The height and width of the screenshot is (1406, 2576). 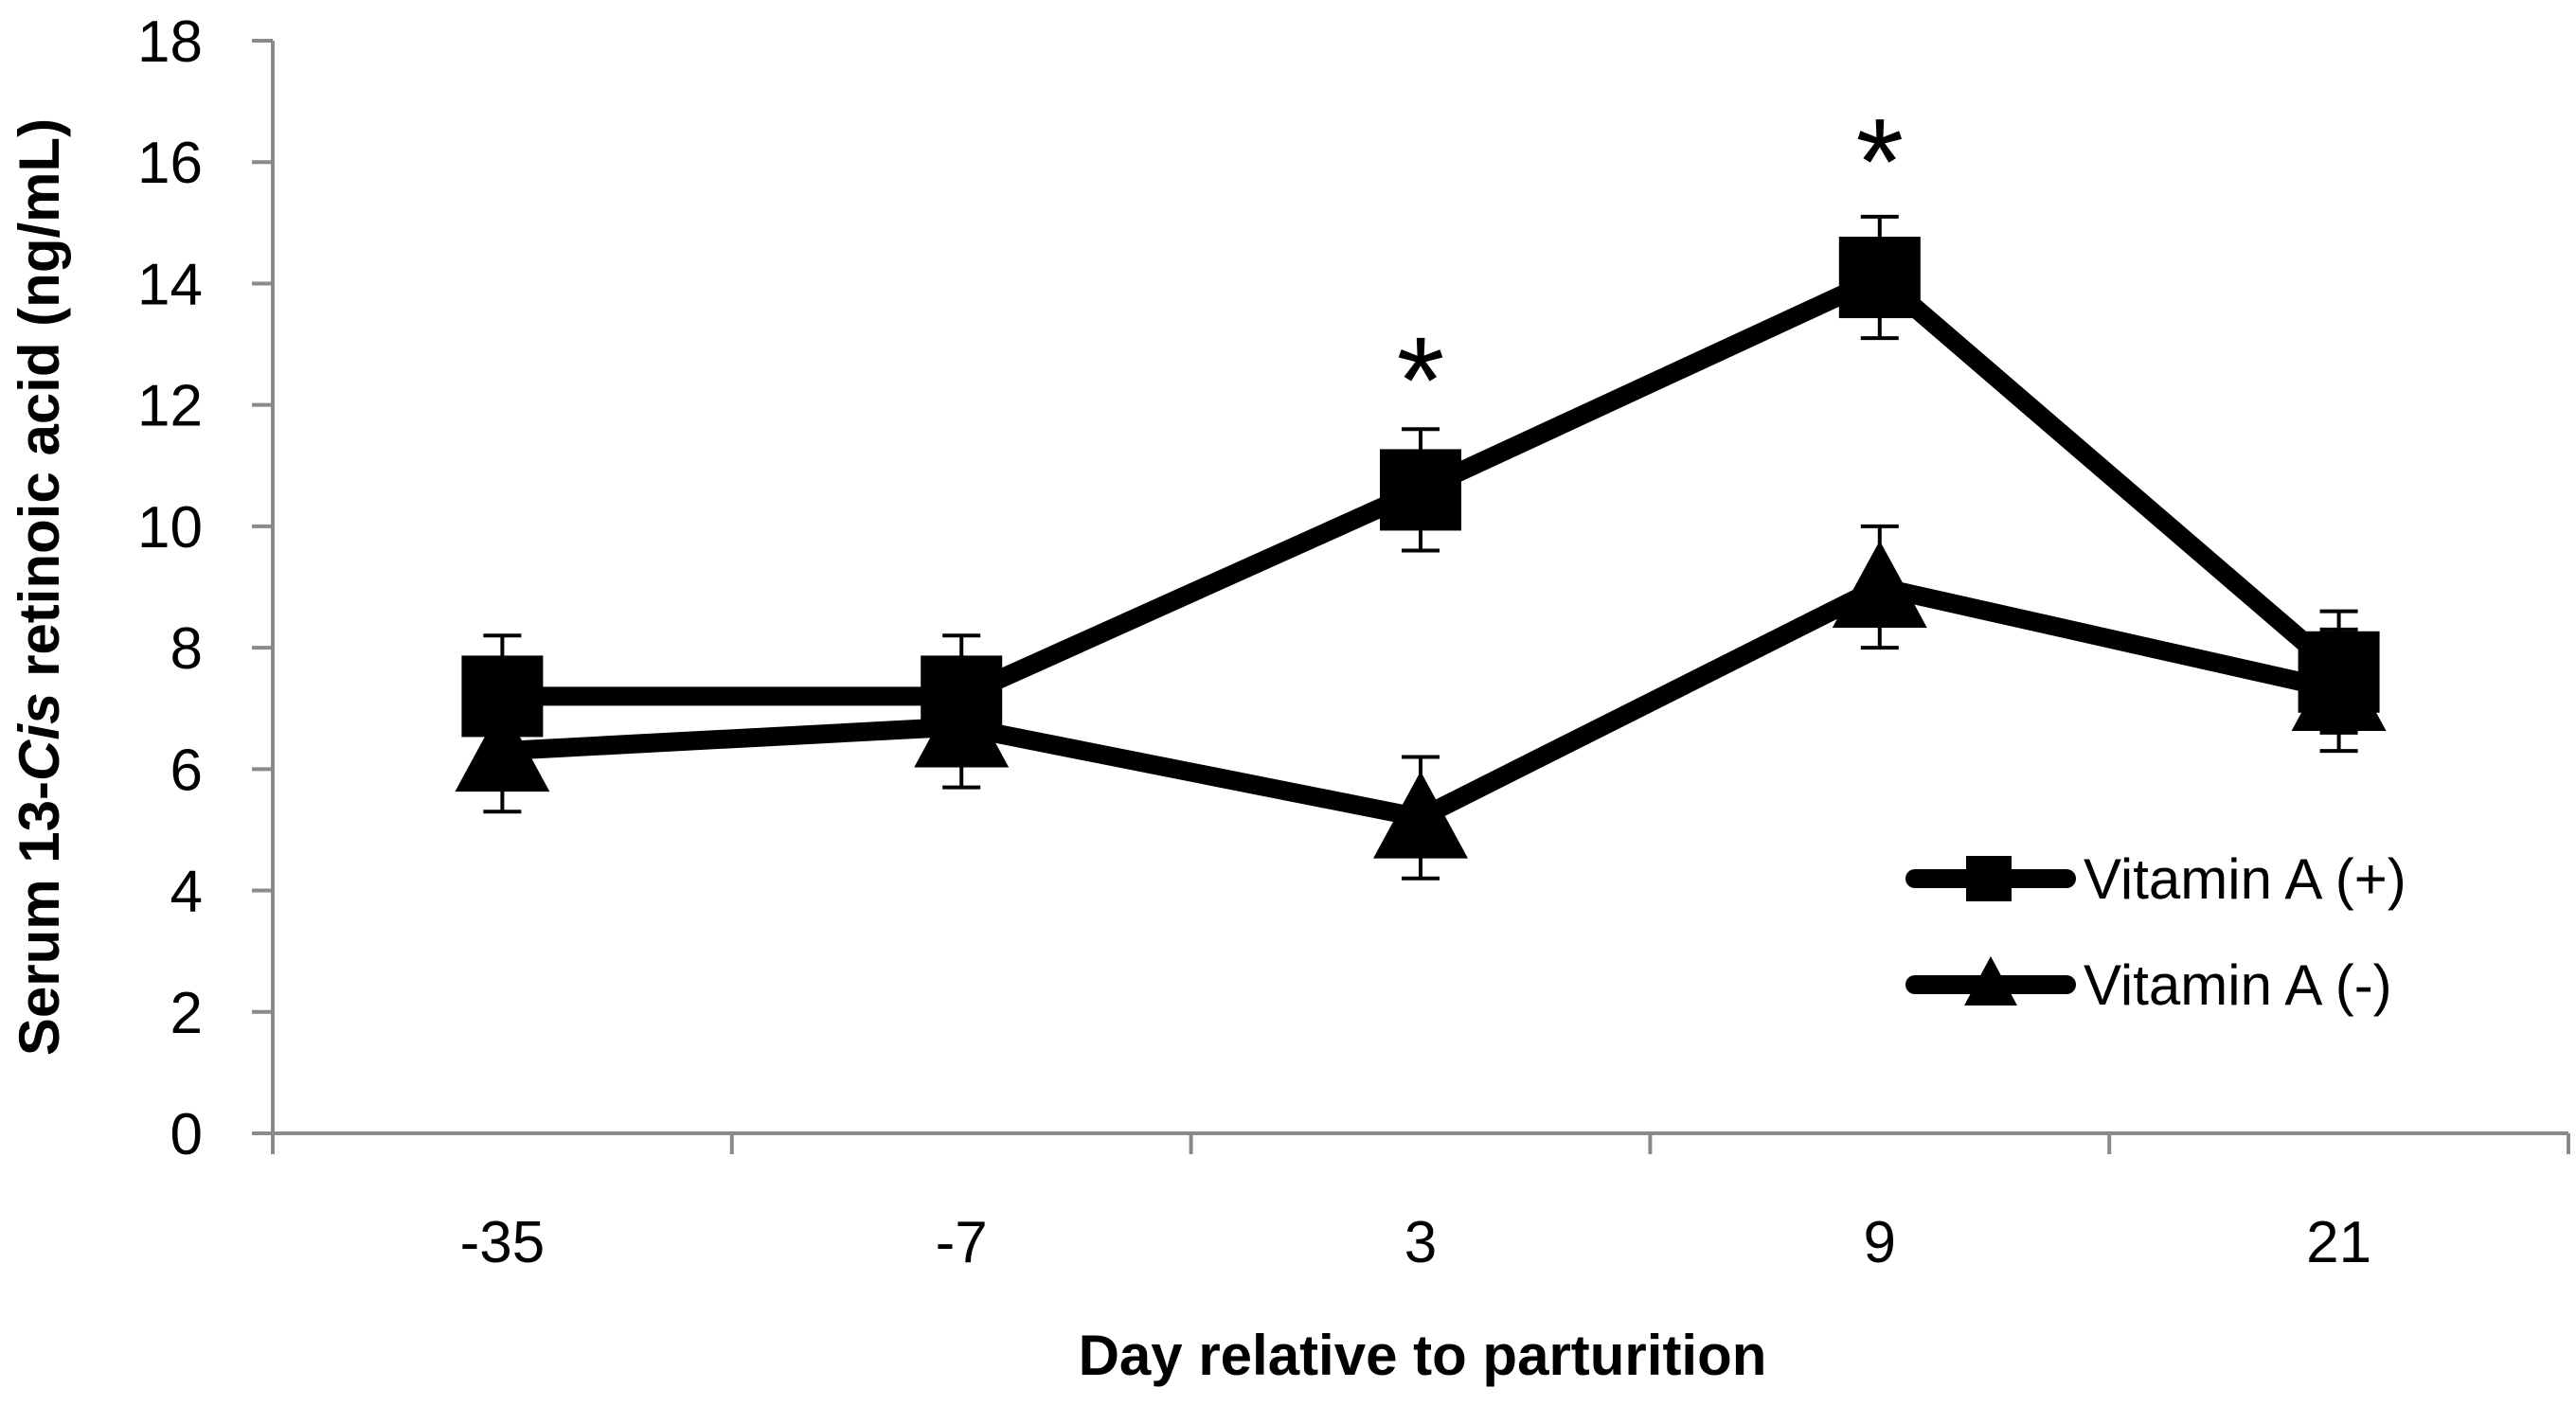 I want to click on y-tick-label: 16, so click(x=170, y=163).